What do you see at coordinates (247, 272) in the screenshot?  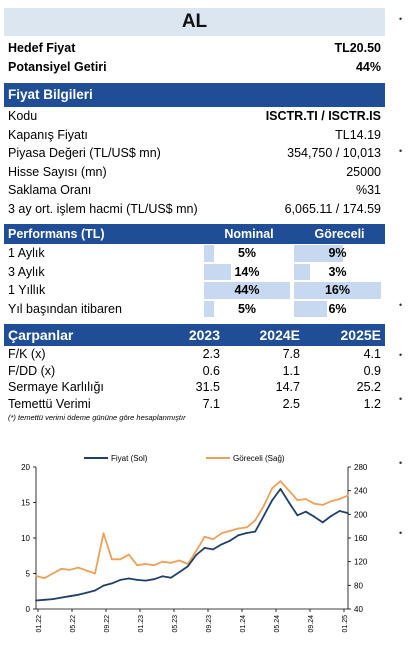 I see `nominal-cell: 14%` at bounding box center [247, 272].